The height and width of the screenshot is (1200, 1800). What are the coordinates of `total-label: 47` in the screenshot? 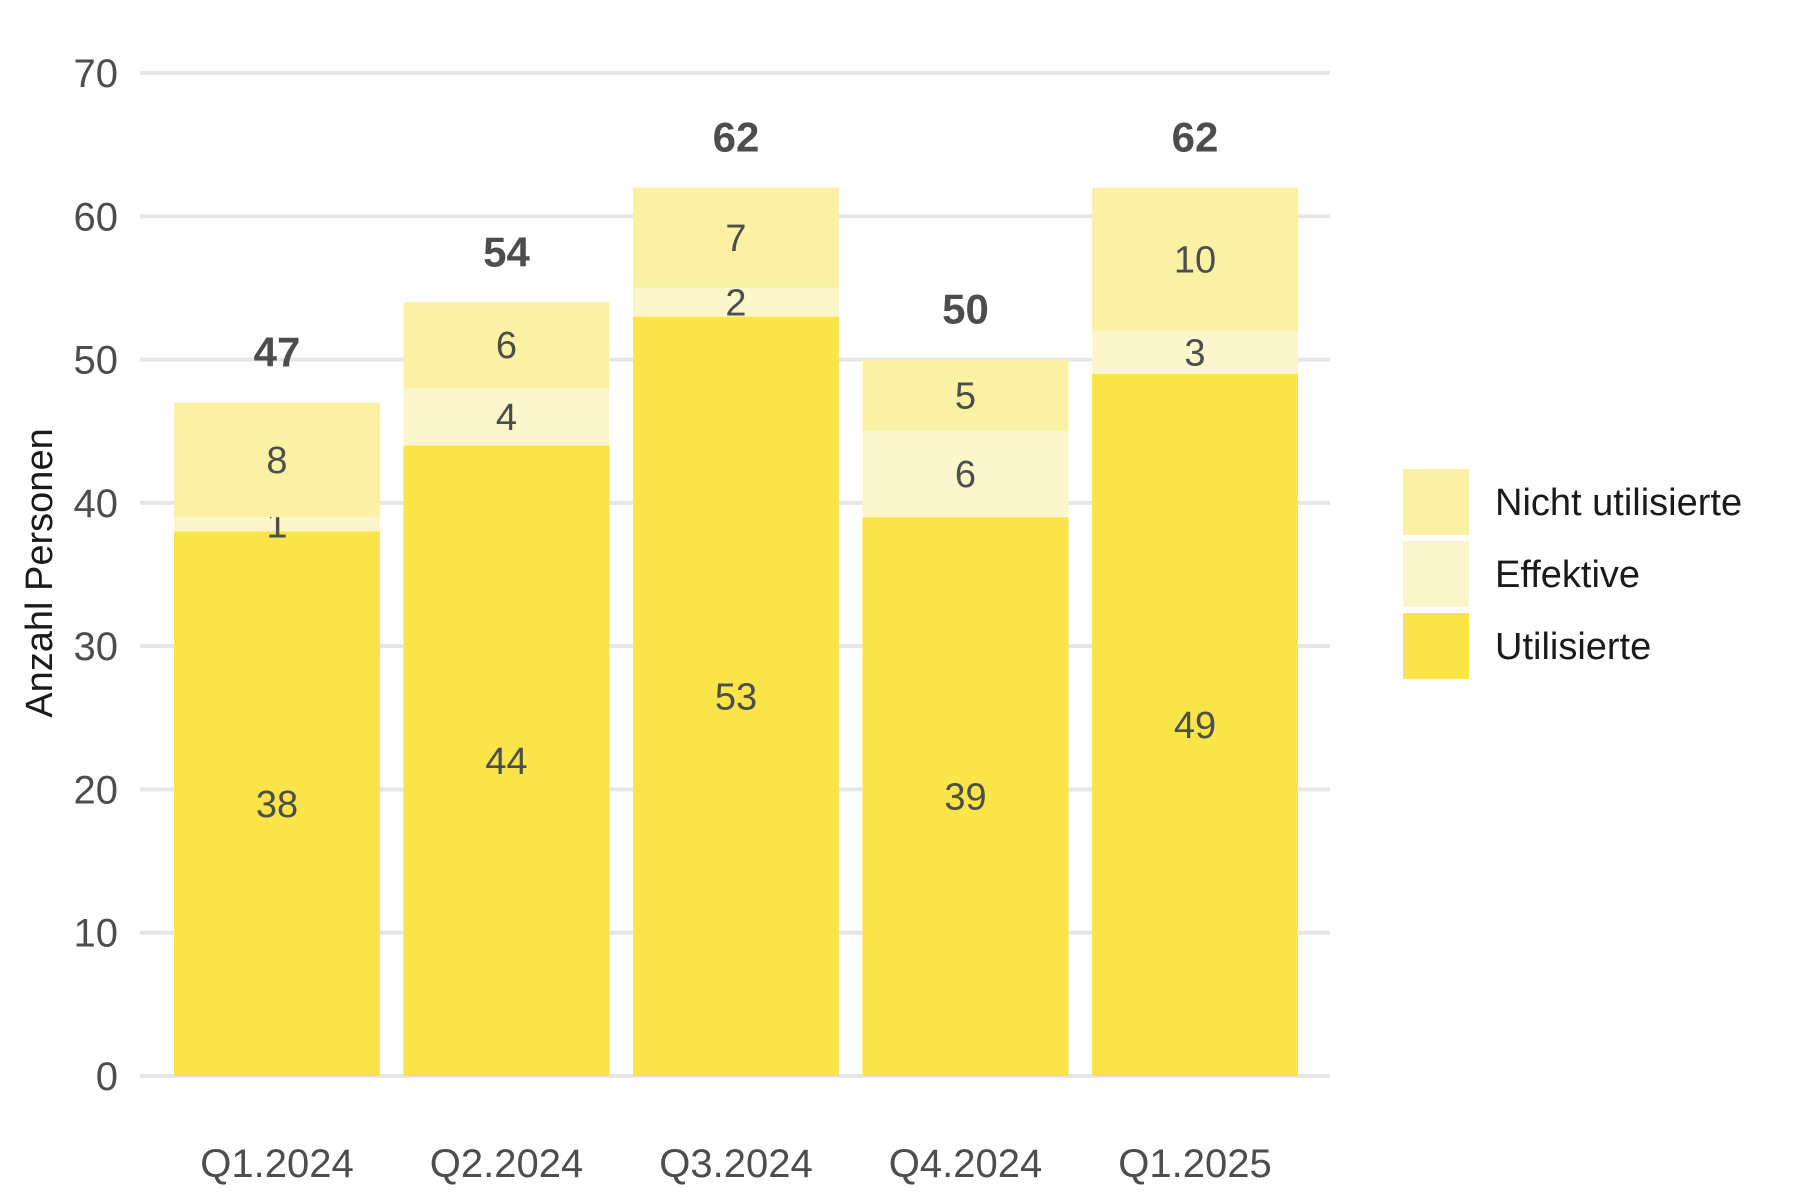 It's located at (277, 352).